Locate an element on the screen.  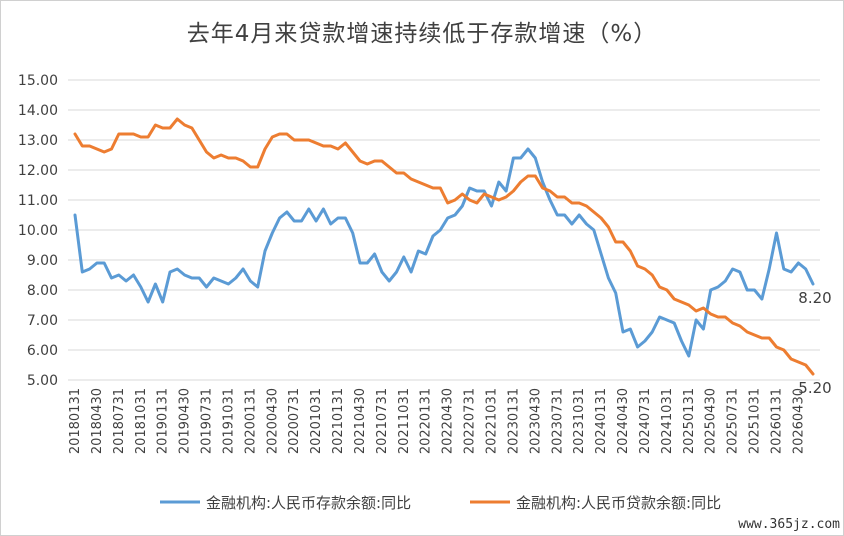
x-tick-label: 20210731 is located at coordinates (382, 421).